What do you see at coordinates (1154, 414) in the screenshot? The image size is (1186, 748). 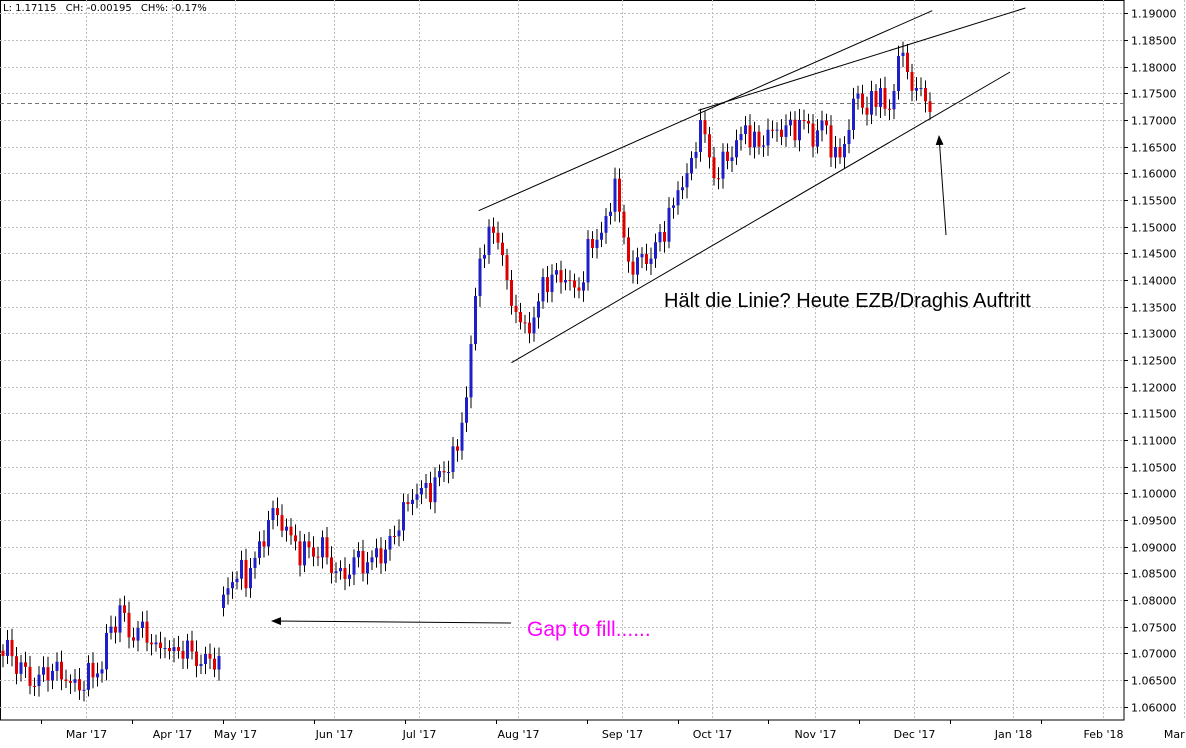 I see `y-tick-label: 1.11500` at bounding box center [1154, 414].